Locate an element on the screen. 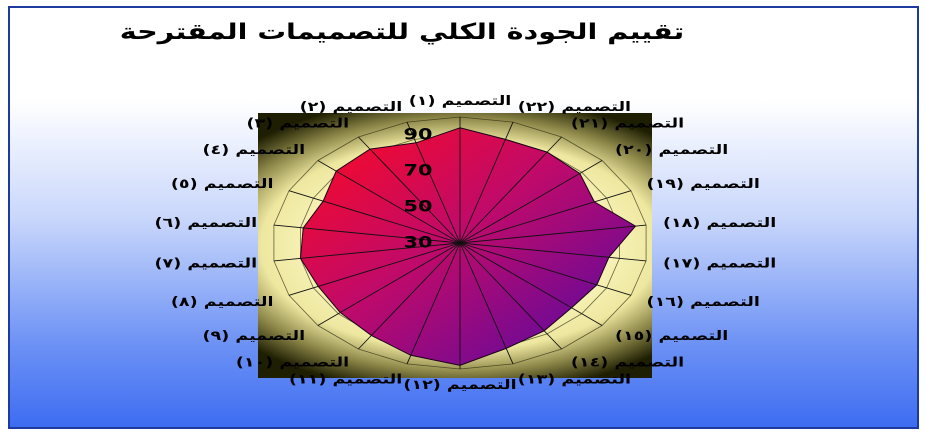 The height and width of the screenshot is (436, 927). category-label-3: التصميم (٣) is located at coordinates (297, 123).